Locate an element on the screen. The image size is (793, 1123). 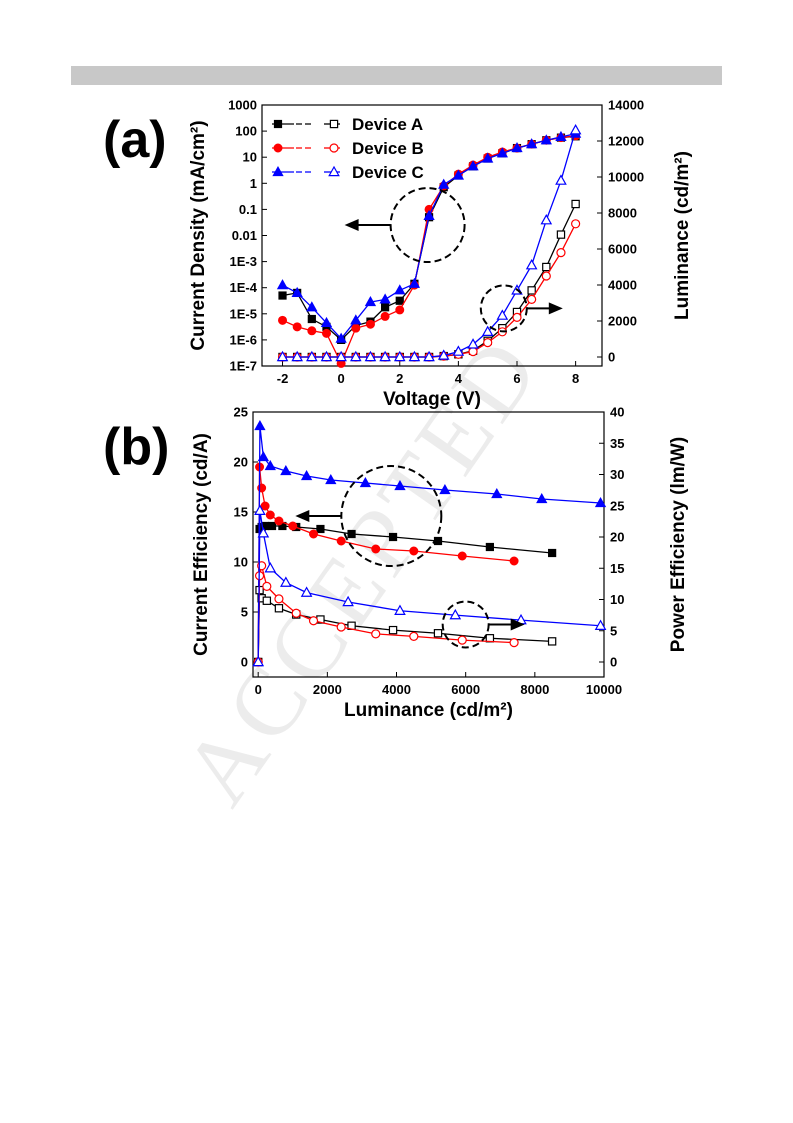
x-tick-label: 4 is located at coordinates (459, 378).